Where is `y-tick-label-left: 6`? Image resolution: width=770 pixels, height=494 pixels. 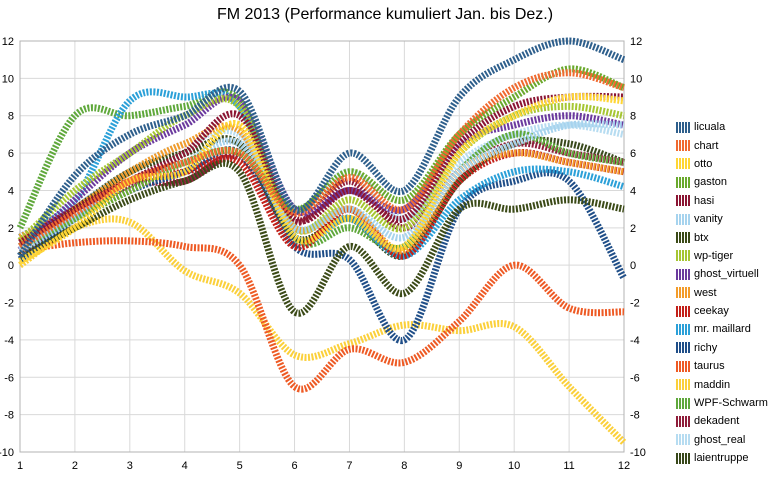 y-tick-label-left: 6 is located at coordinates (11, 154).